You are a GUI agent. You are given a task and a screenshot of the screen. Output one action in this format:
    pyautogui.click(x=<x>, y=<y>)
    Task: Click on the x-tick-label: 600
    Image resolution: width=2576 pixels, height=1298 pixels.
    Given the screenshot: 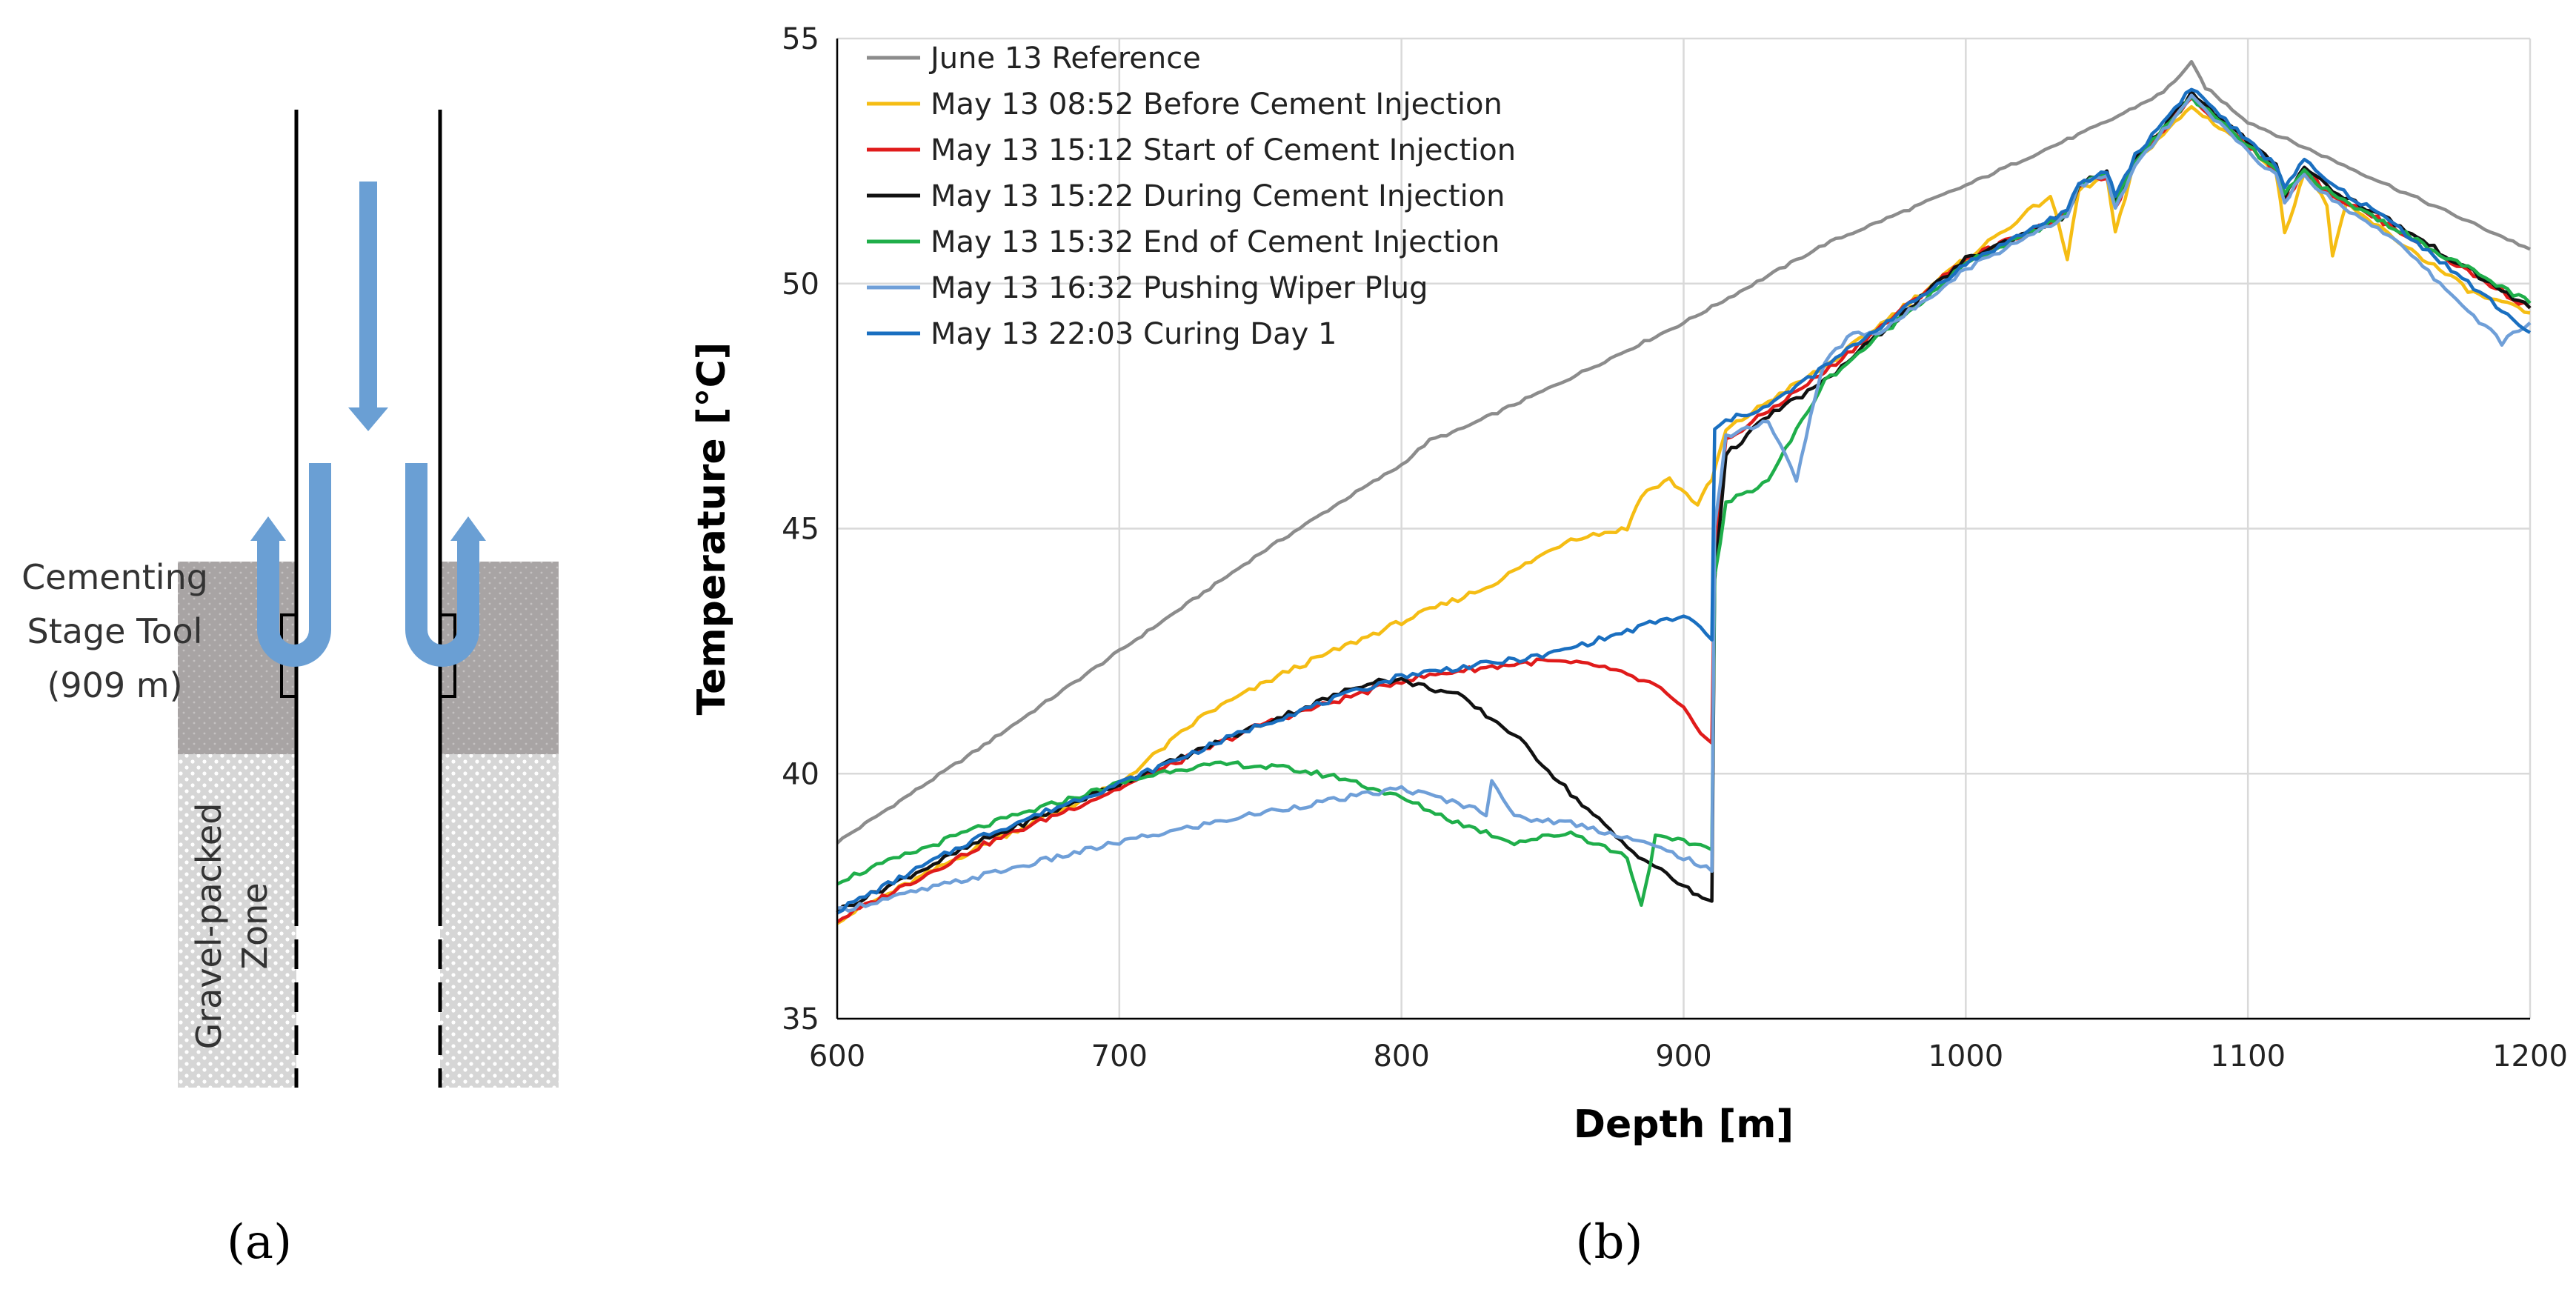 What is the action you would take?
    pyautogui.click(x=837, y=1056)
    